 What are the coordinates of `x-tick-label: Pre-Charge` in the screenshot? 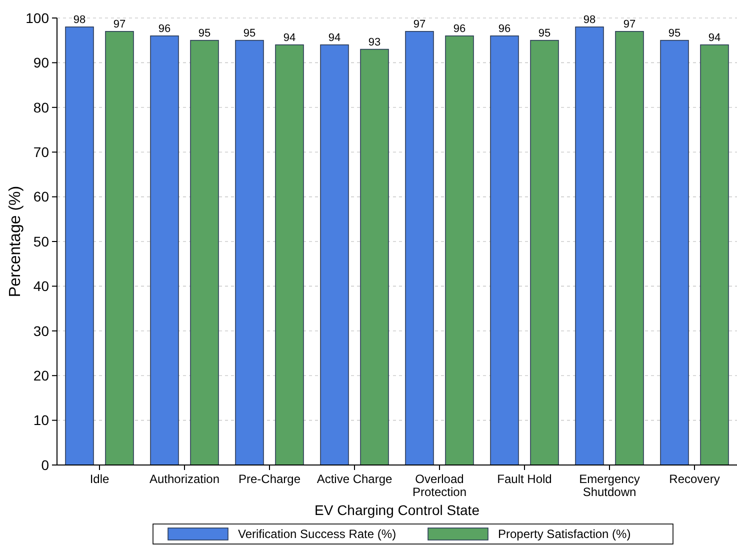 It's located at (269, 479).